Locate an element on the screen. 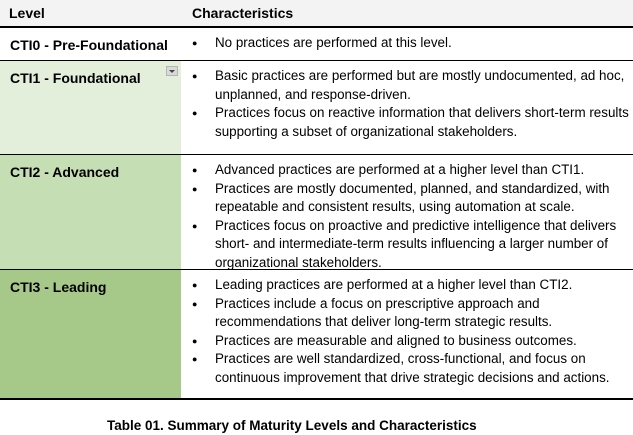  chevron-down-icon is located at coordinates (172, 71).